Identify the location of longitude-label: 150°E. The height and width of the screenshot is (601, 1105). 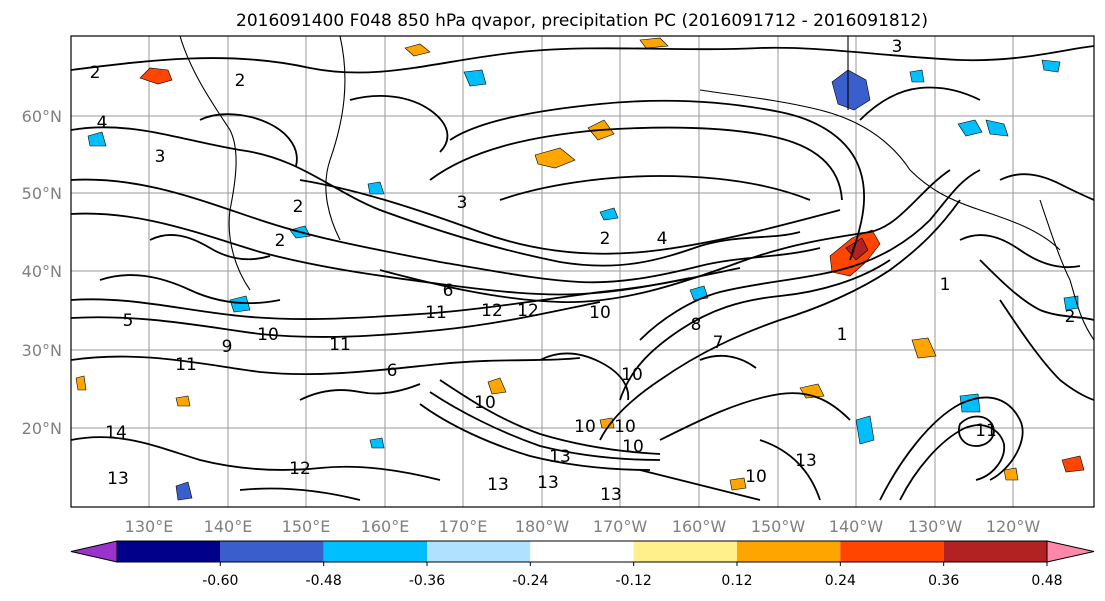
(306, 526).